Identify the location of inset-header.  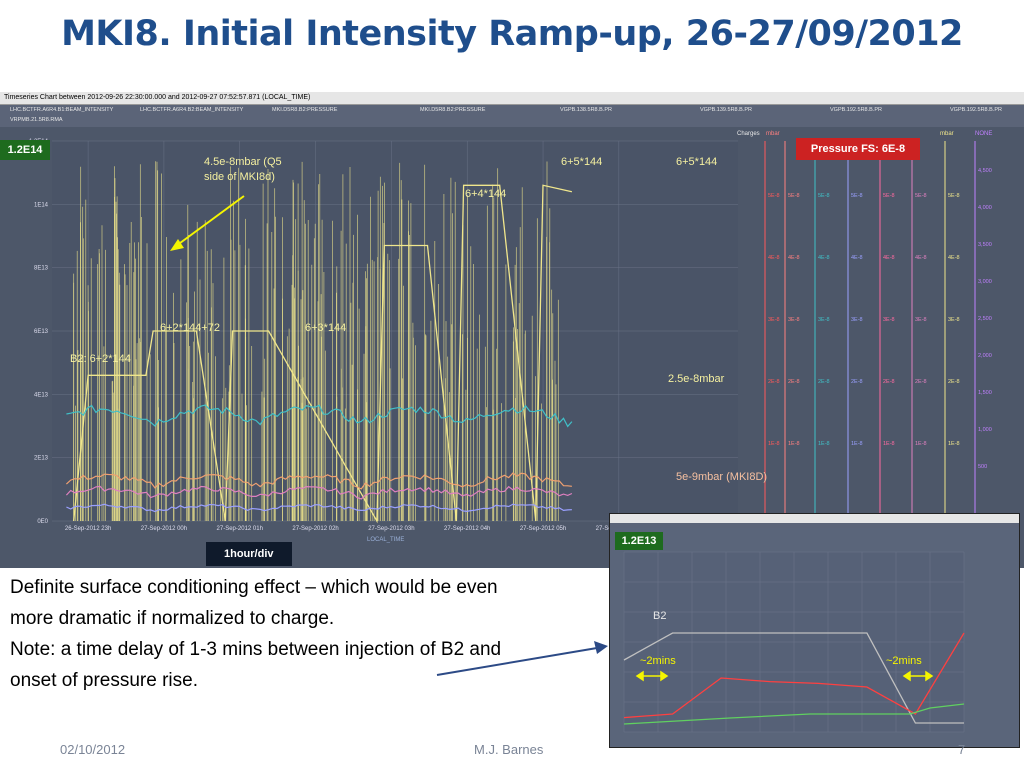
(814, 518).